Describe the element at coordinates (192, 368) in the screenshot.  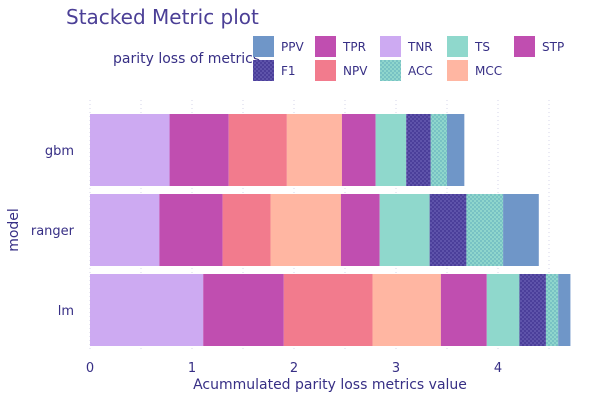
I see `x-tick-label: 1` at that location.